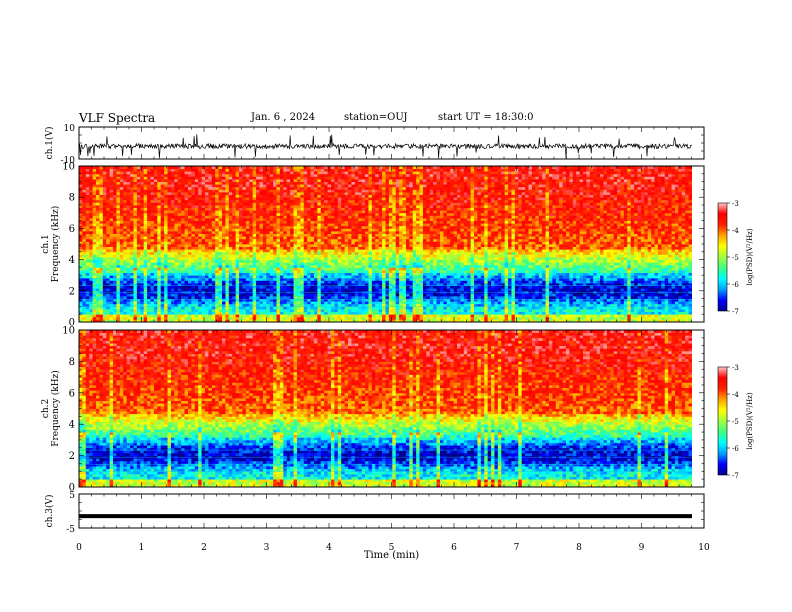 This screenshot has width=792, height=612. I want to click on time-tick-label: 4, so click(329, 548).